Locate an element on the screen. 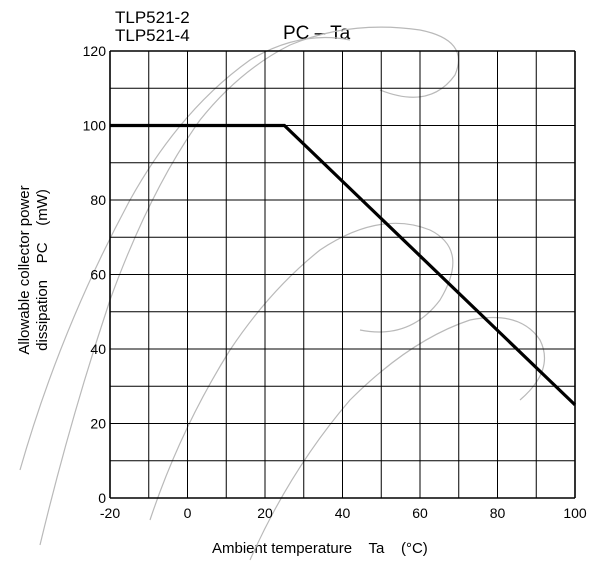  x-tick-label: 80 is located at coordinates (498, 513).